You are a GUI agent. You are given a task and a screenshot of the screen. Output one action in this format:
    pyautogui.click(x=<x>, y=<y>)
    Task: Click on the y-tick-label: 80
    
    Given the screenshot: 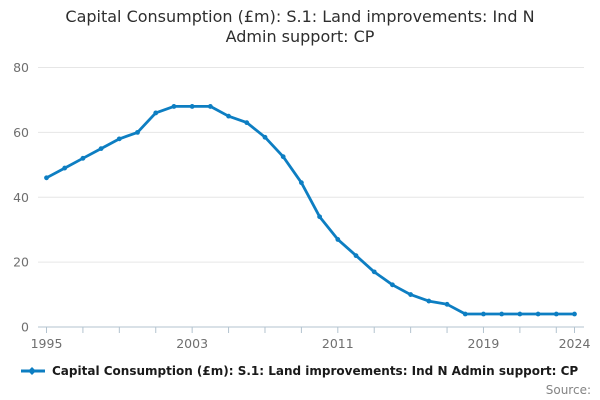 What is the action you would take?
    pyautogui.click(x=21, y=67)
    